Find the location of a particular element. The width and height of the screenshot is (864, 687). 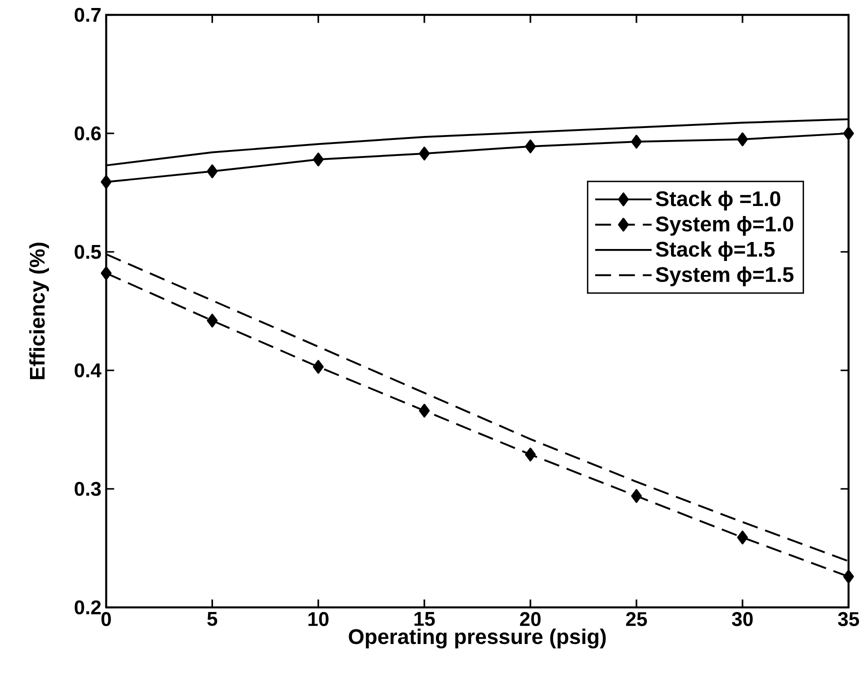

x-axis-title: Operating pressure (psig) is located at coordinates (477, 638).